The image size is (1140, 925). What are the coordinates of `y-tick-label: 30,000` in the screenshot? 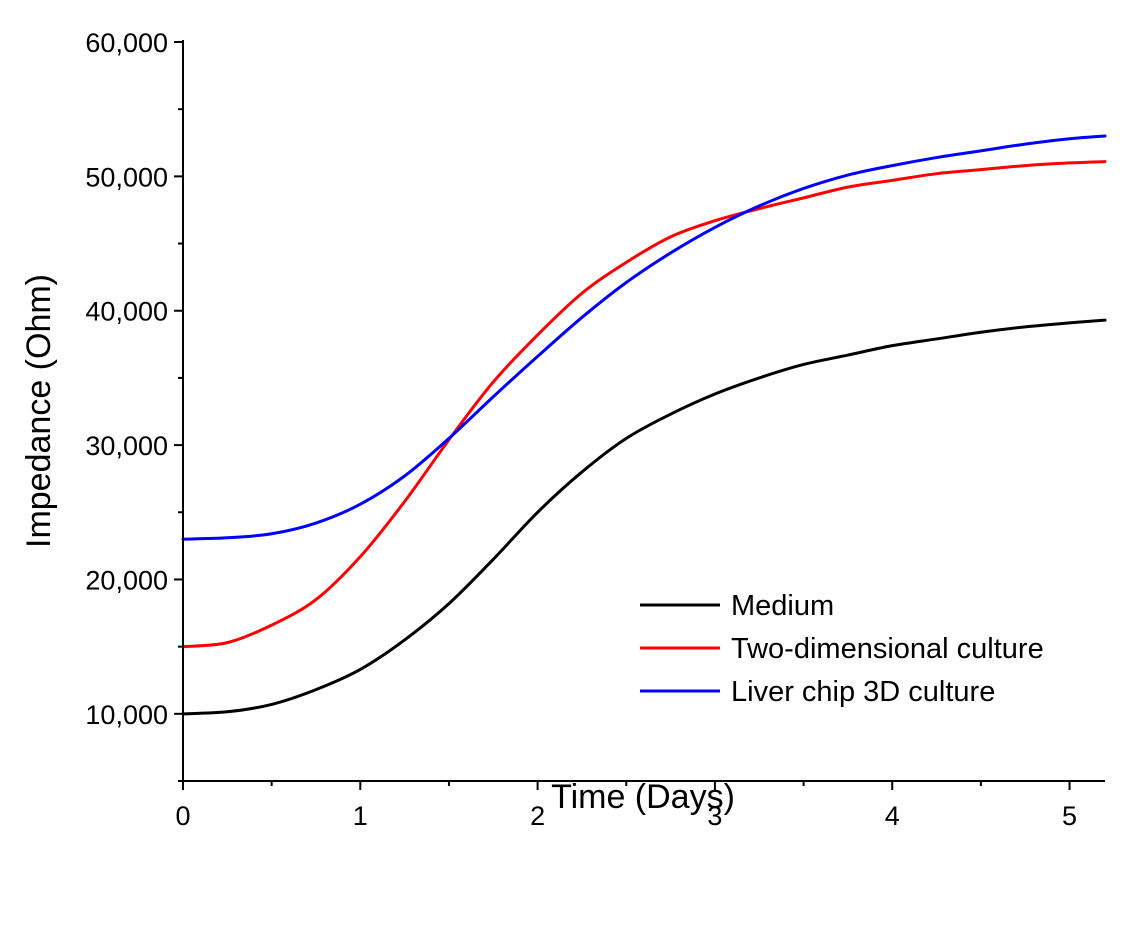 It's located at (126, 446).